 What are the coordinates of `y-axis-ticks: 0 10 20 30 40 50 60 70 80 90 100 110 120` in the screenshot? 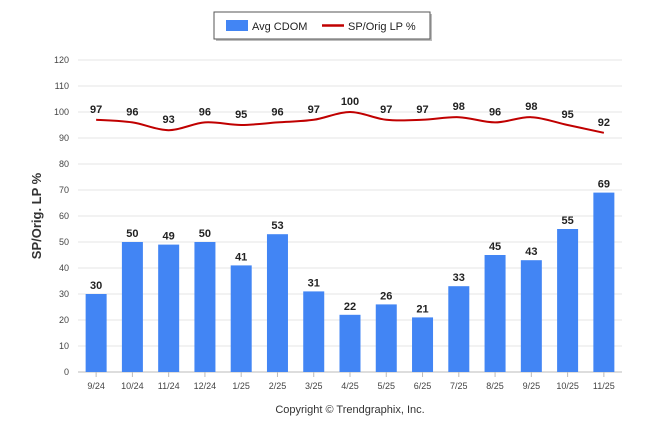 It's located at (61, 216).